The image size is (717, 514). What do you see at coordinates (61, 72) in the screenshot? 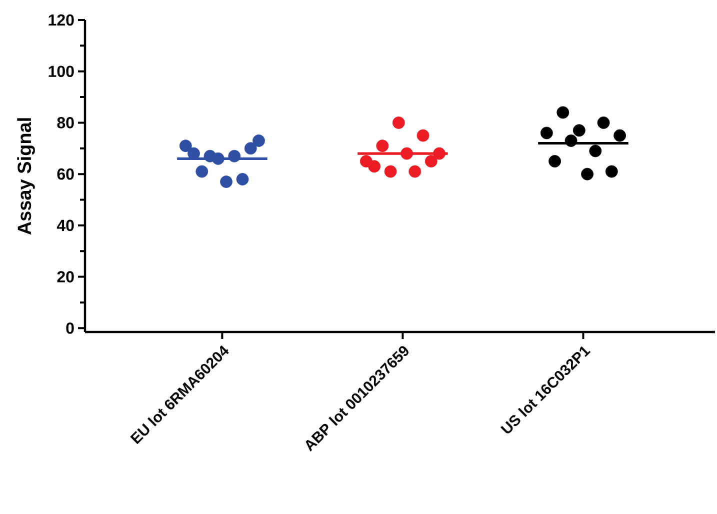
I see `y-tick-label: 100` at bounding box center [61, 72].